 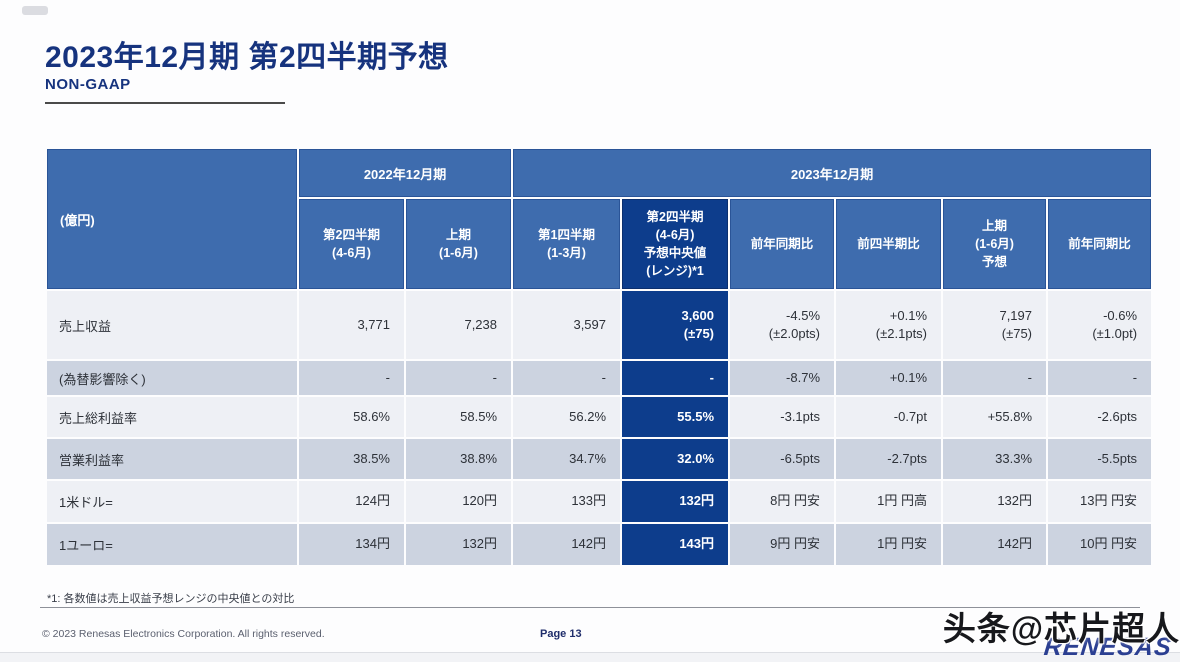 I want to click on cell: 3,771, so click(x=351, y=325).